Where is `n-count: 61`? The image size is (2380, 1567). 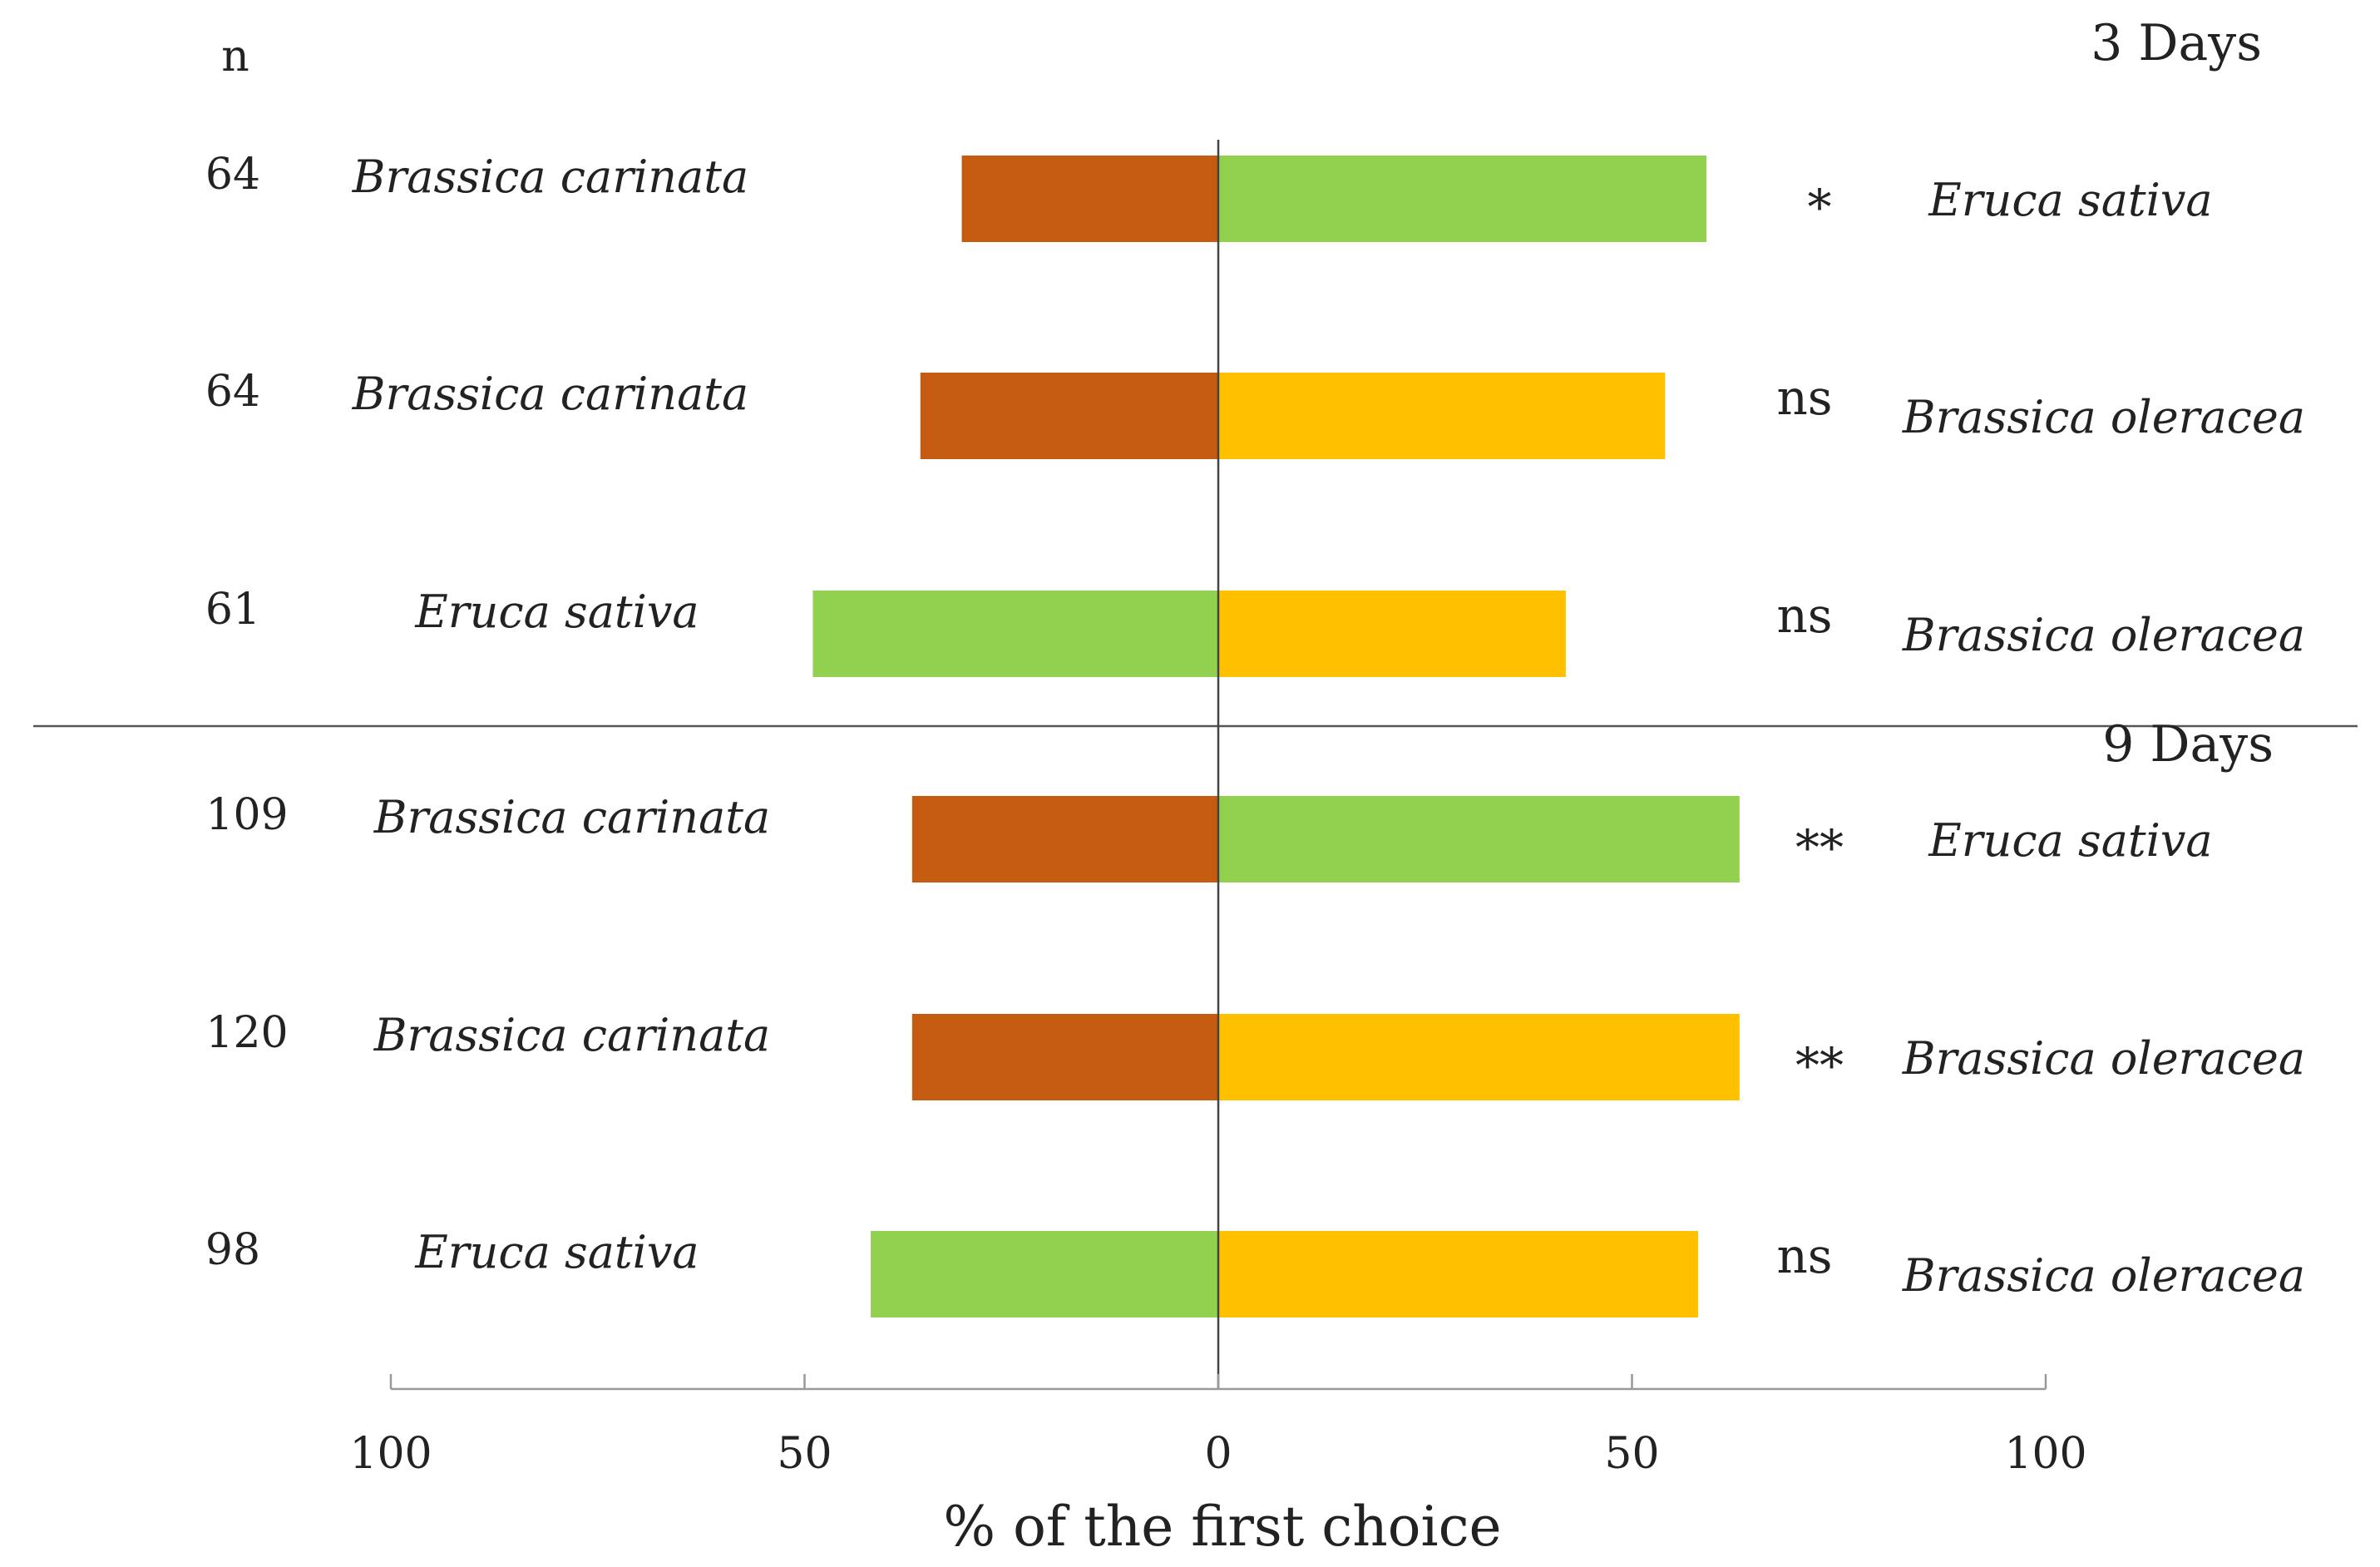
n-count: 61 is located at coordinates (232, 610).